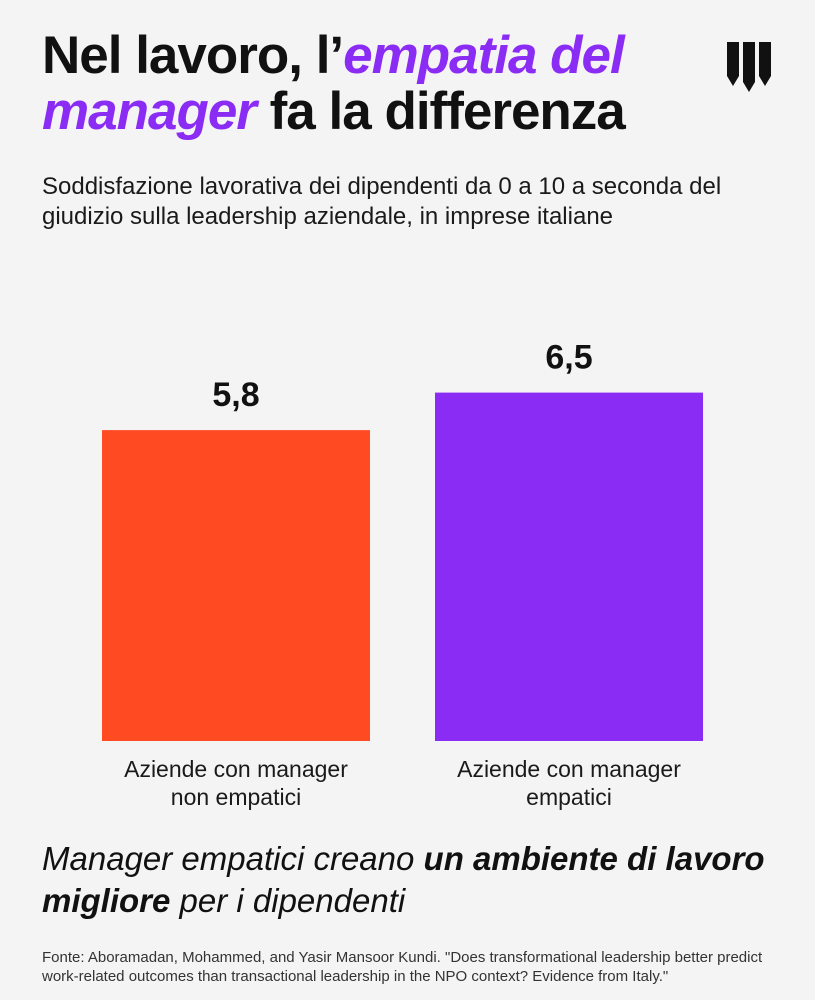 The height and width of the screenshot is (1000, 815). Describe the element at coordinates (749, 67) in the screenshot. I see `brand-logo-icon` at that location.